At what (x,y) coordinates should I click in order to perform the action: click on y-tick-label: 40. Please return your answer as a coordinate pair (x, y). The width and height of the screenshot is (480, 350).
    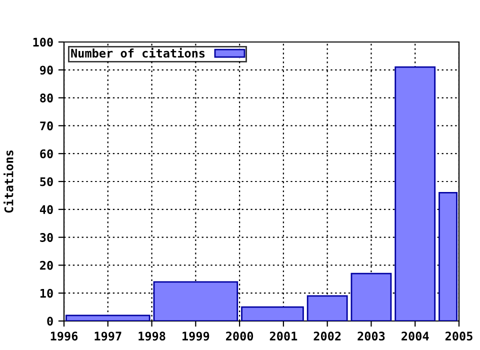
    Looking at the image, I should click on (46, 209).